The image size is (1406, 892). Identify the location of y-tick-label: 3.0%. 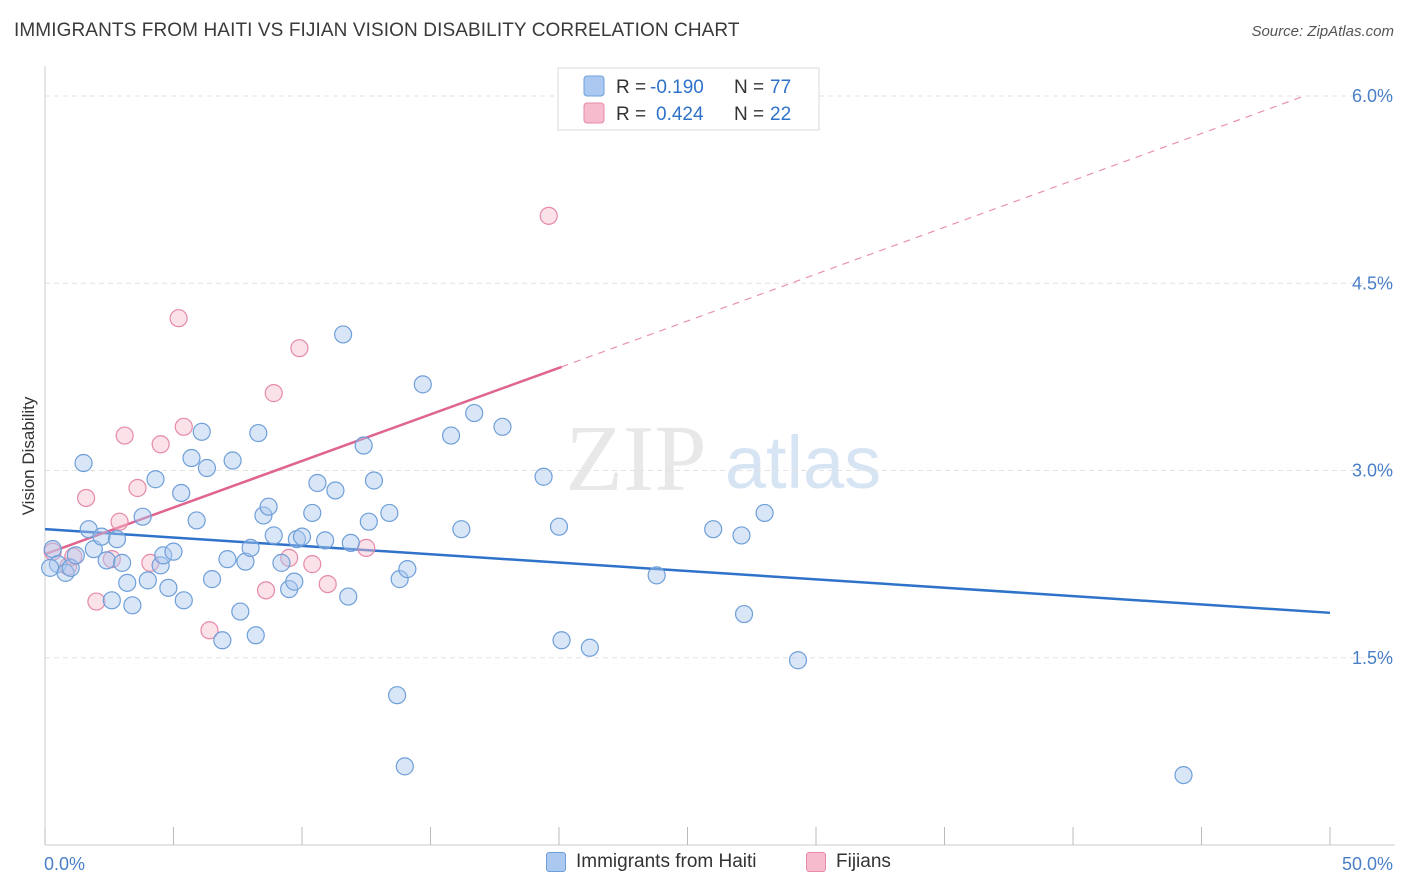
(1372, 471).